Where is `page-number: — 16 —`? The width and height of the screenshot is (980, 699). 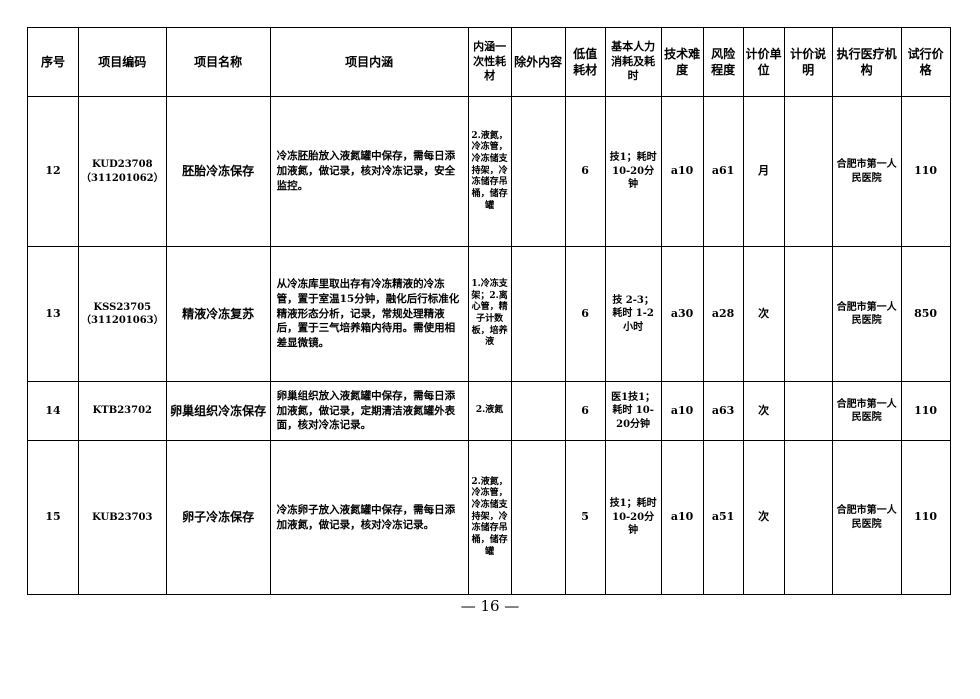
page-number: — 16 — is located at coordinates (490, 606).